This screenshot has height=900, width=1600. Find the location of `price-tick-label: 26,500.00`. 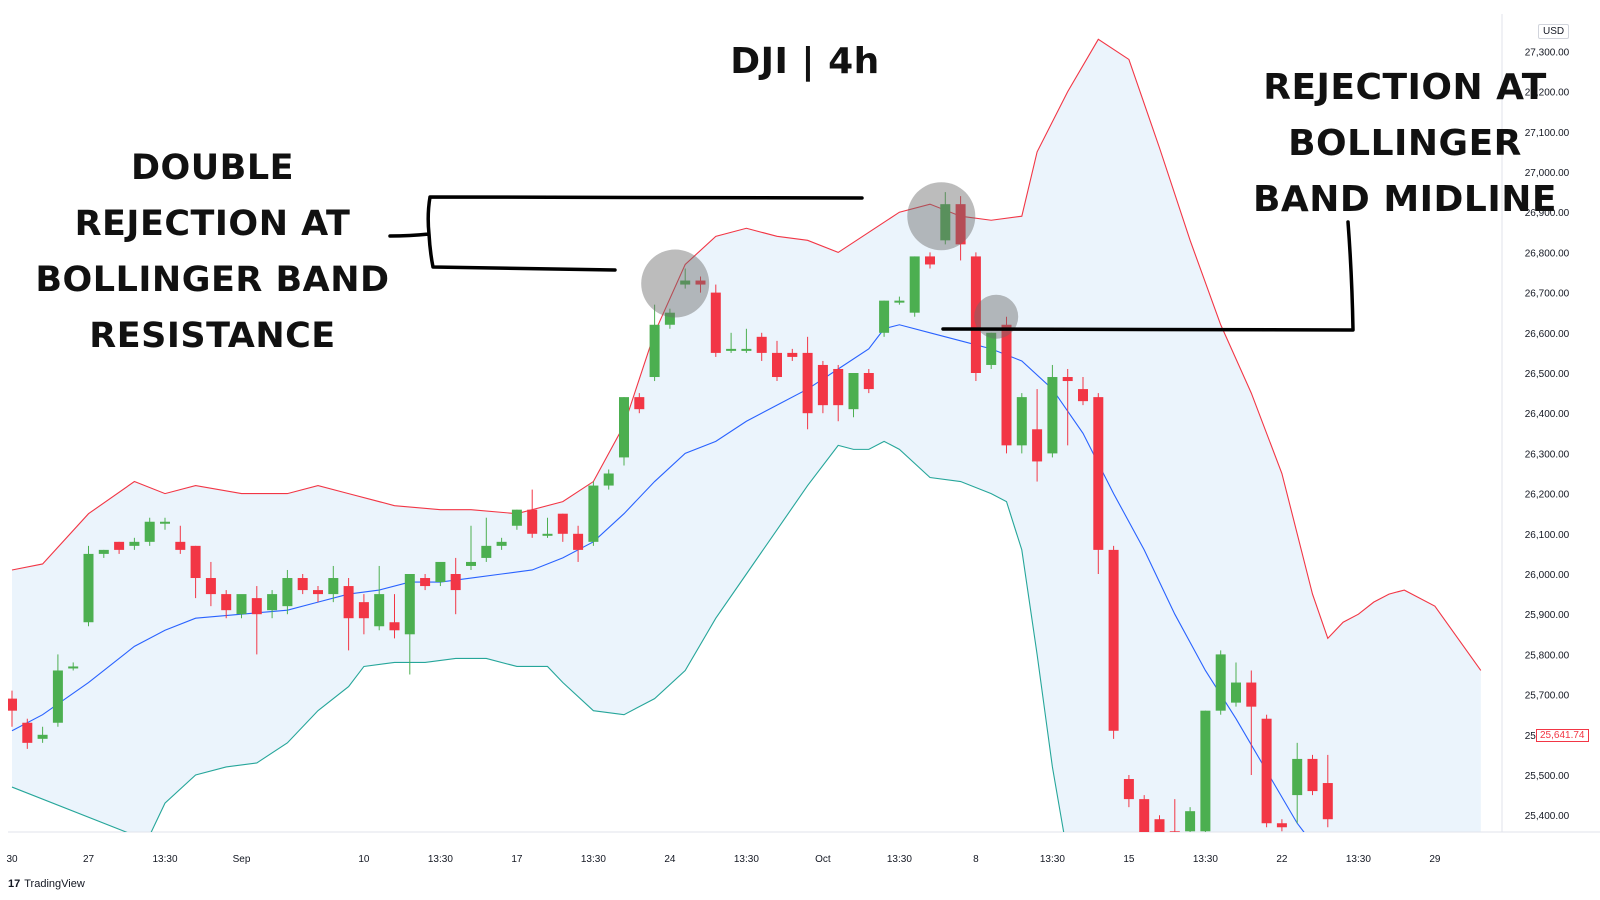

price-tick-label: 26,500.00 is located at coordinates (1547, 374).